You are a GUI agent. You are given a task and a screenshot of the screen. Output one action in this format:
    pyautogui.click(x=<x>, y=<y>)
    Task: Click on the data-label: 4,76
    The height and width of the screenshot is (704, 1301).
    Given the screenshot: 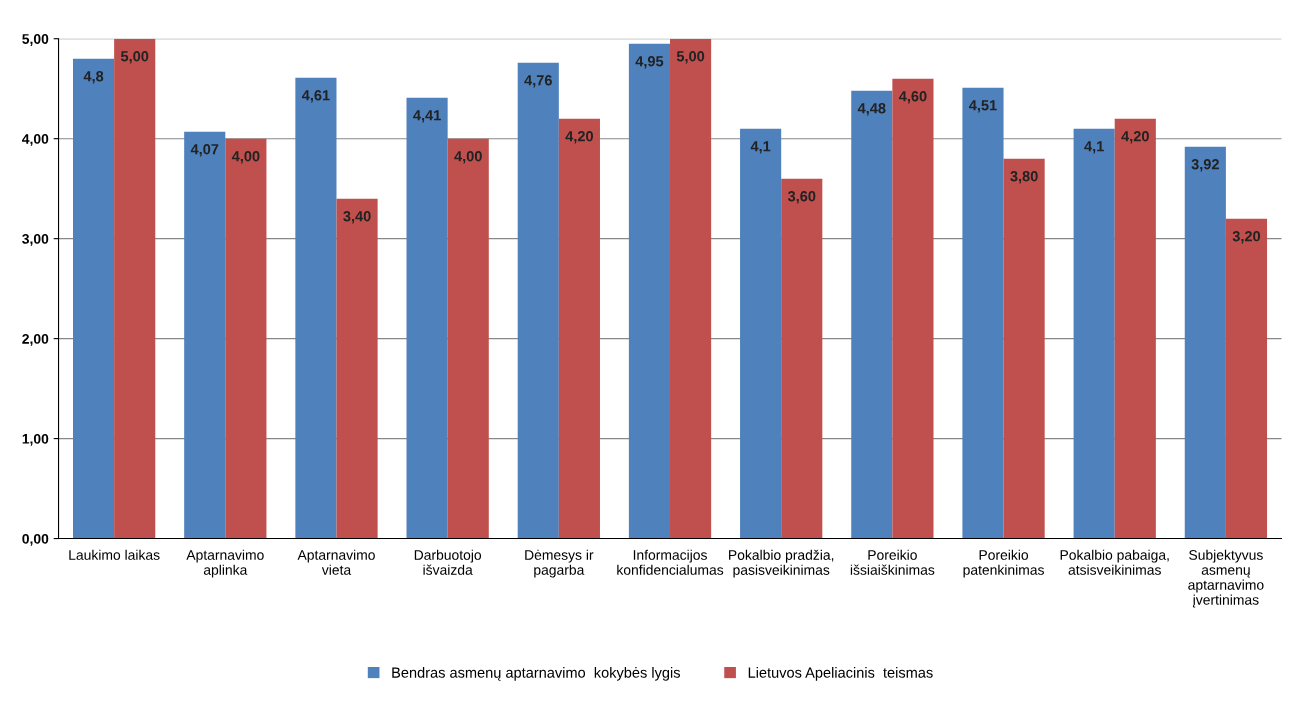 What is the action you would take?
    pyautogui.click(x=538, y=81)
    